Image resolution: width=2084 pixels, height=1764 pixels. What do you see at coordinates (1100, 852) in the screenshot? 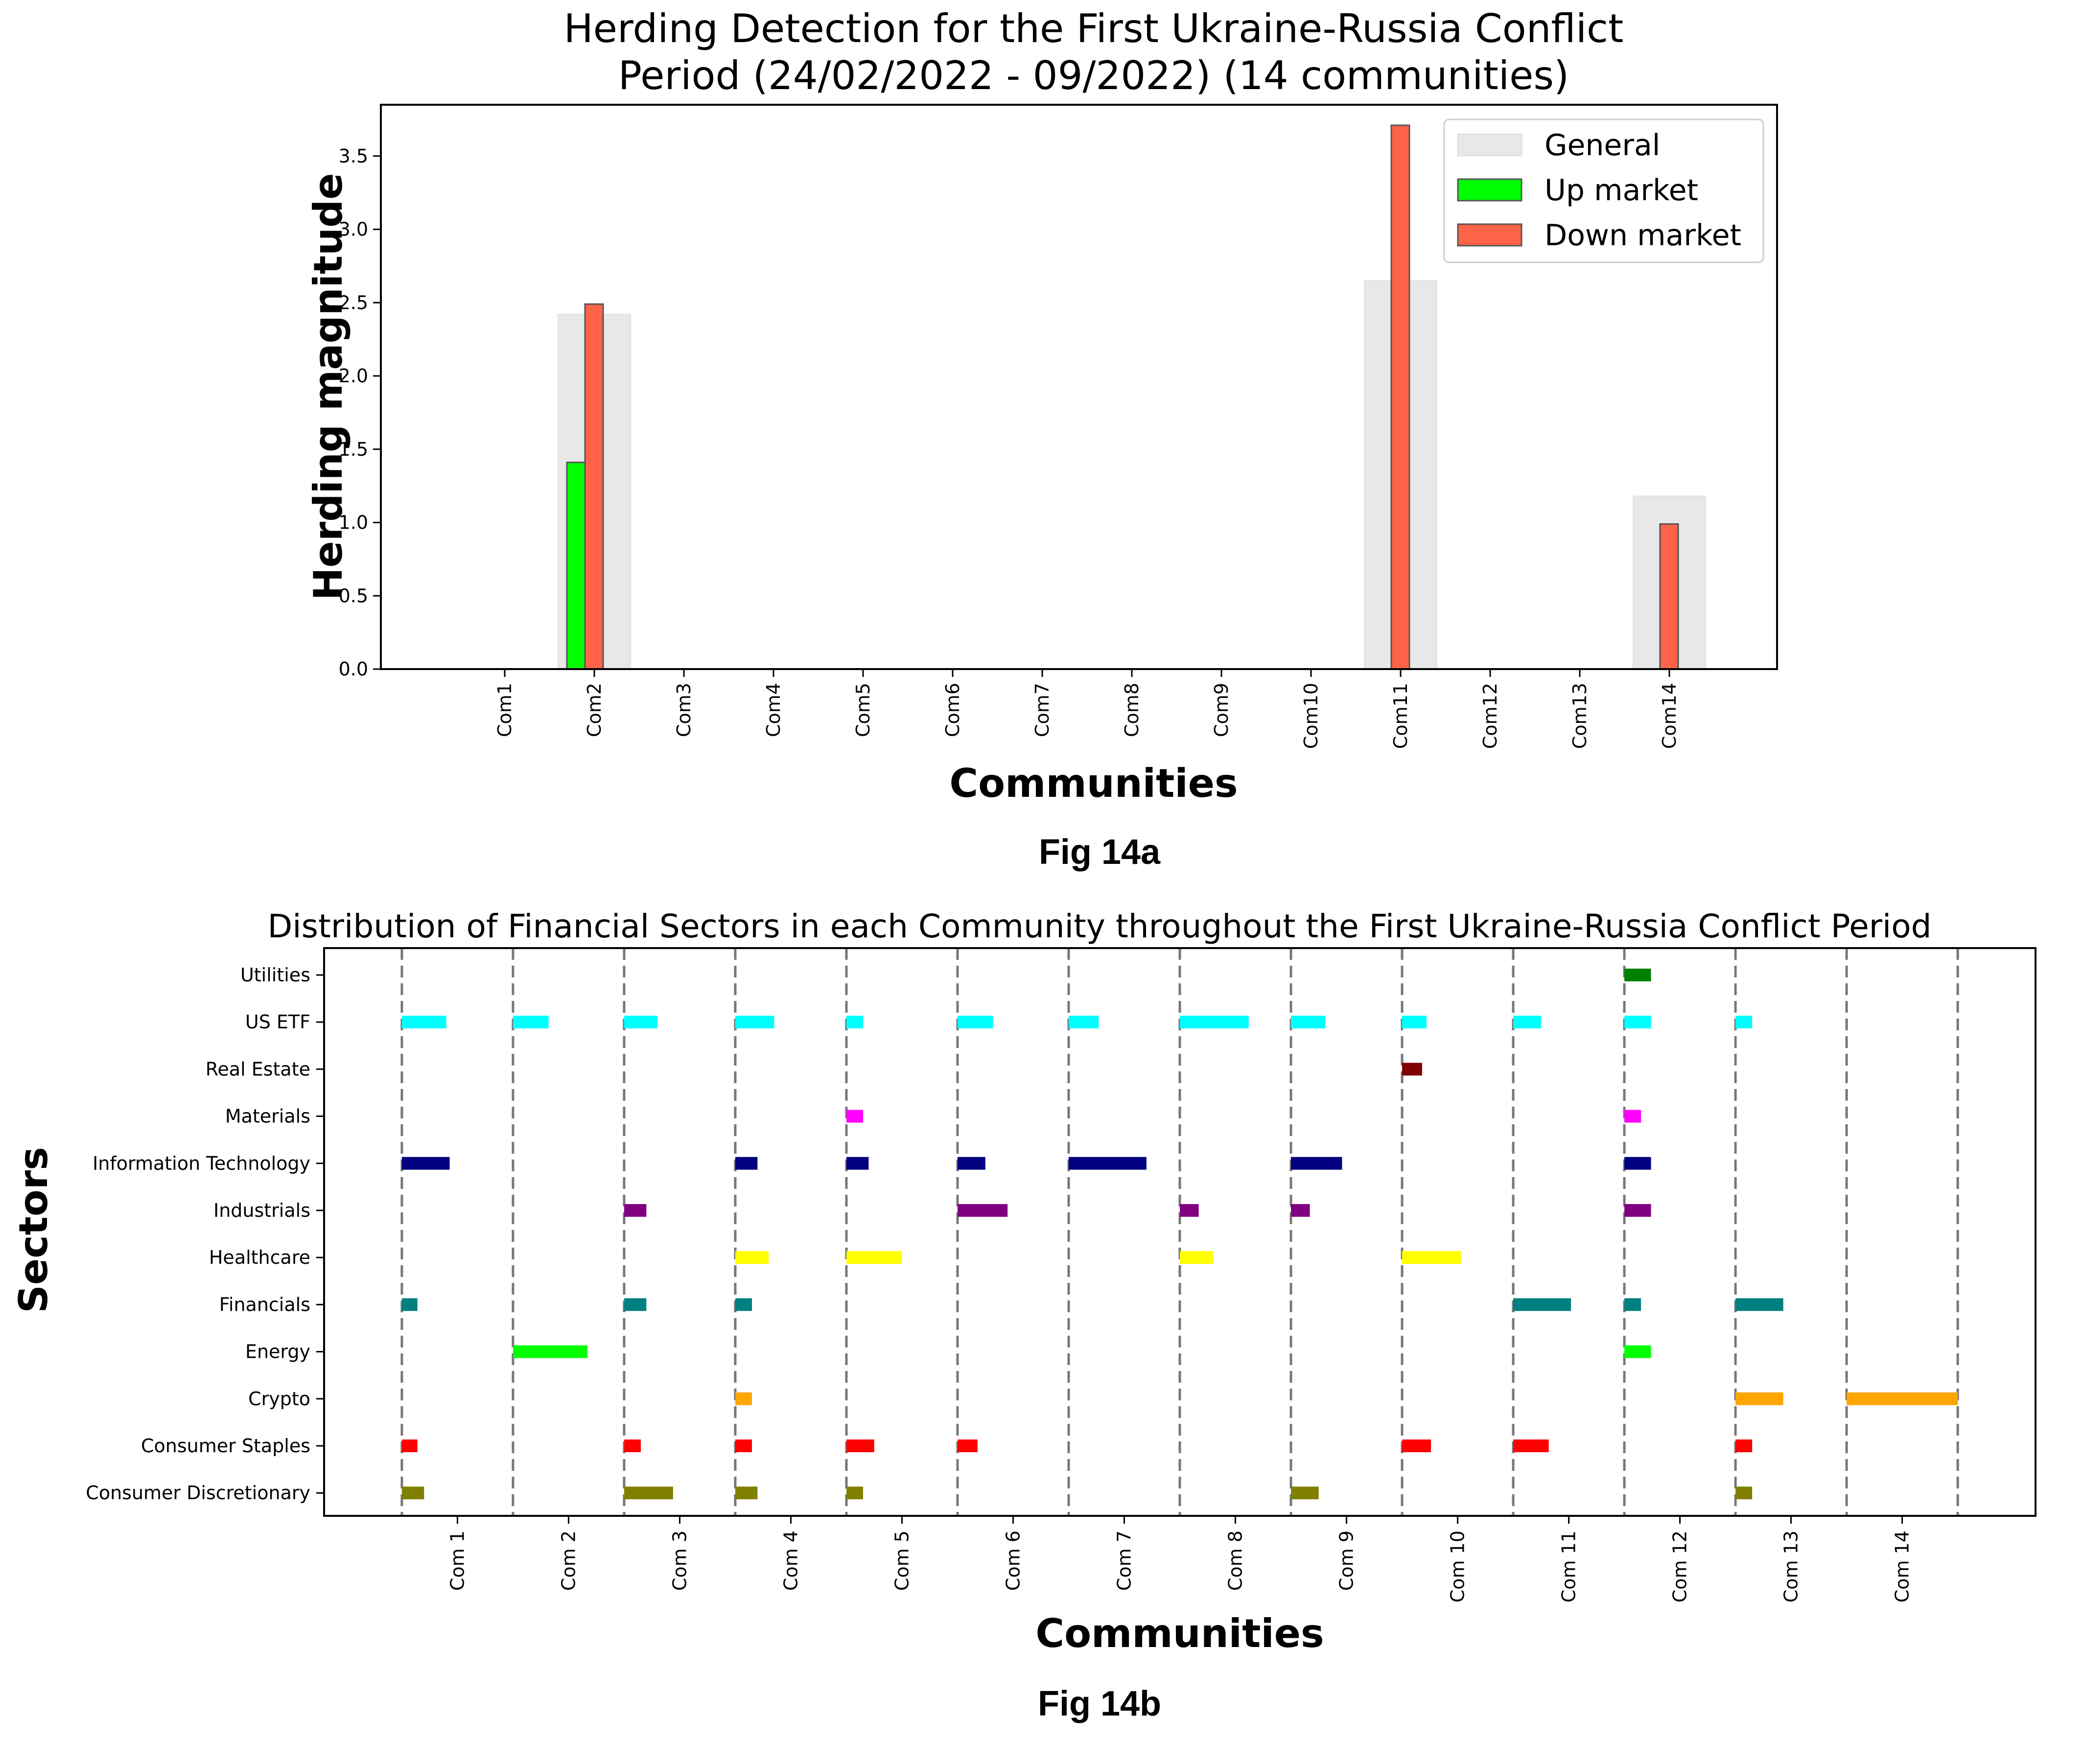
I see `fig-14a-caption: Fig 14a` at bounding box center [1100, 852].